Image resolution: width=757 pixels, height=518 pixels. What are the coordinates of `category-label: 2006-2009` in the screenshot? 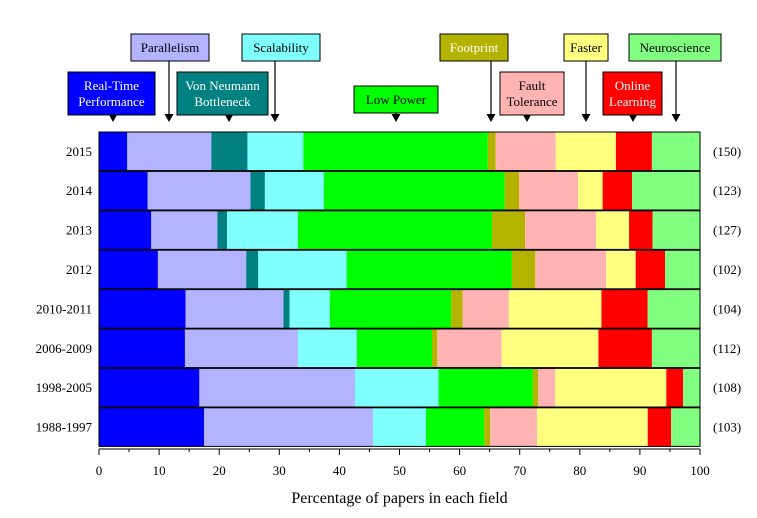 It's located at (64, 348).